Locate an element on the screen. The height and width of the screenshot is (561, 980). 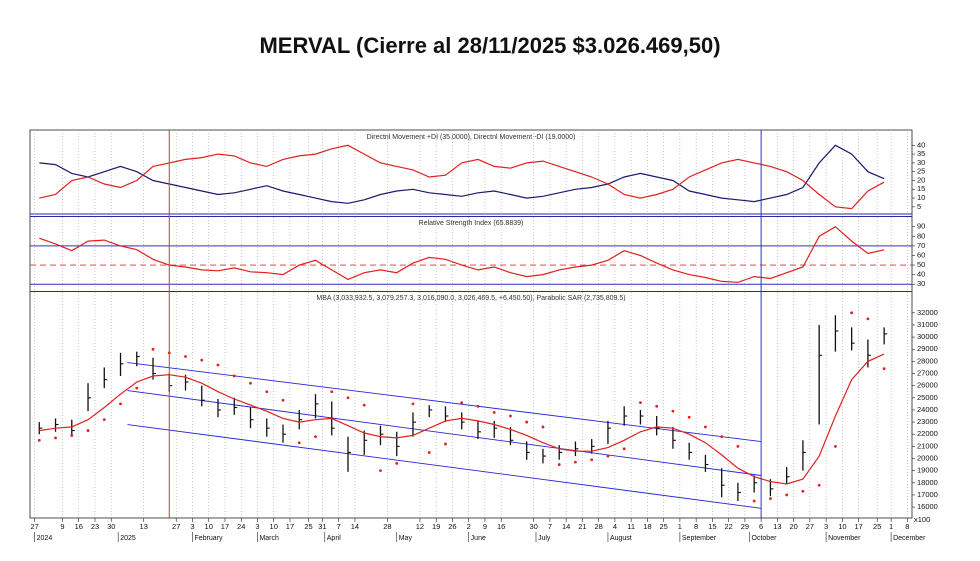
y-tick-label: 31000 is located at coordinates (927, 324).